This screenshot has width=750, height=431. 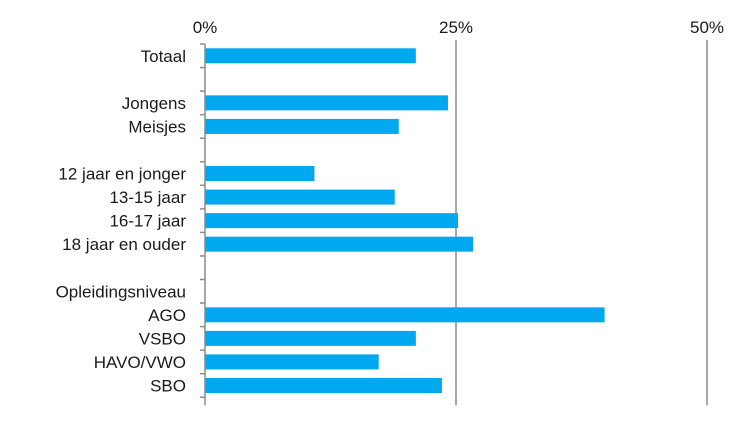 I want to click on category-label: Meisjes, so click(x=157, y=126).